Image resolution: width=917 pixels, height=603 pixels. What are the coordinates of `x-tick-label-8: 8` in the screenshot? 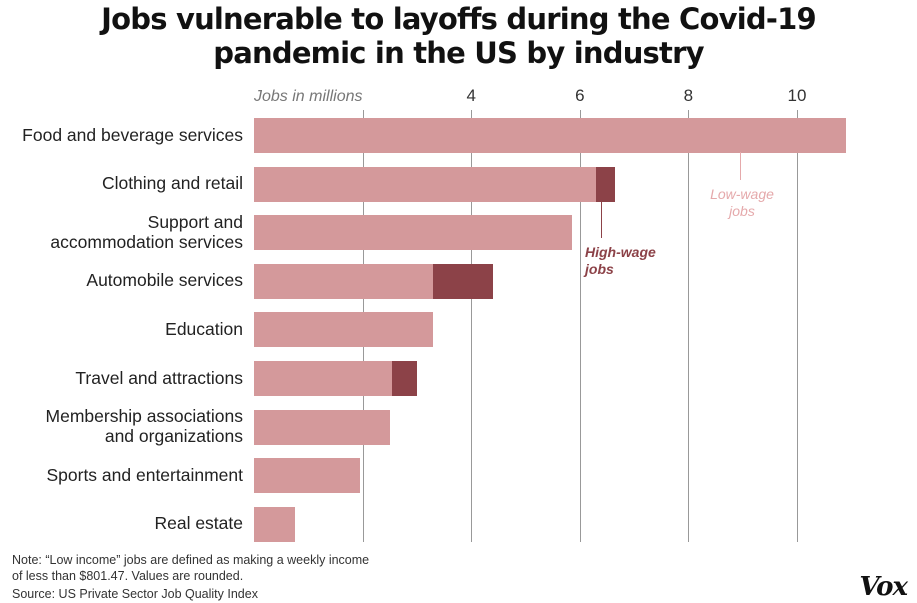 It's located at (688, 95).